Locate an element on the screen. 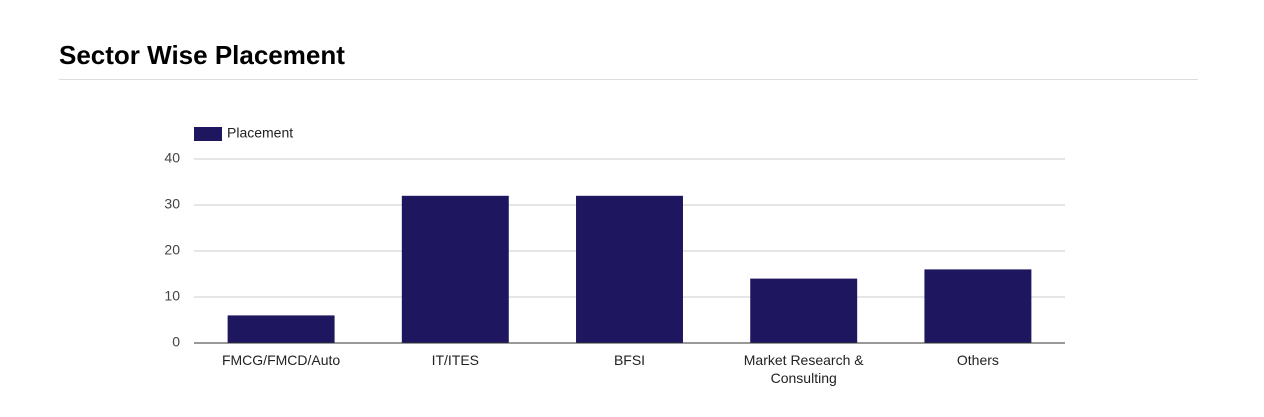 Image resolution: width=1264 pixels, height=417 pixels. y-tick-label: 20 is located at coordinates (172, 250).